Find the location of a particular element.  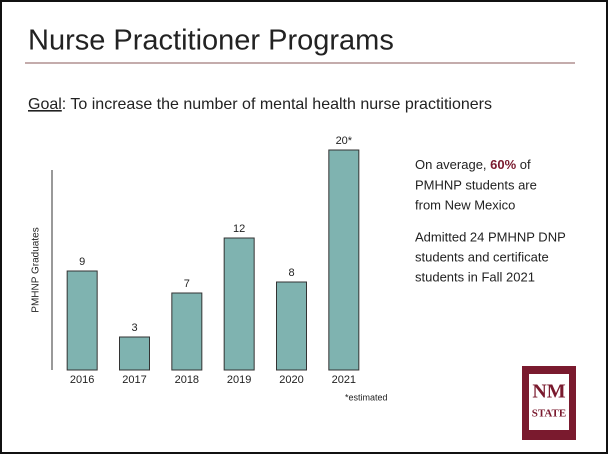

footnote: *estimated is located at coordinates (366, 397).